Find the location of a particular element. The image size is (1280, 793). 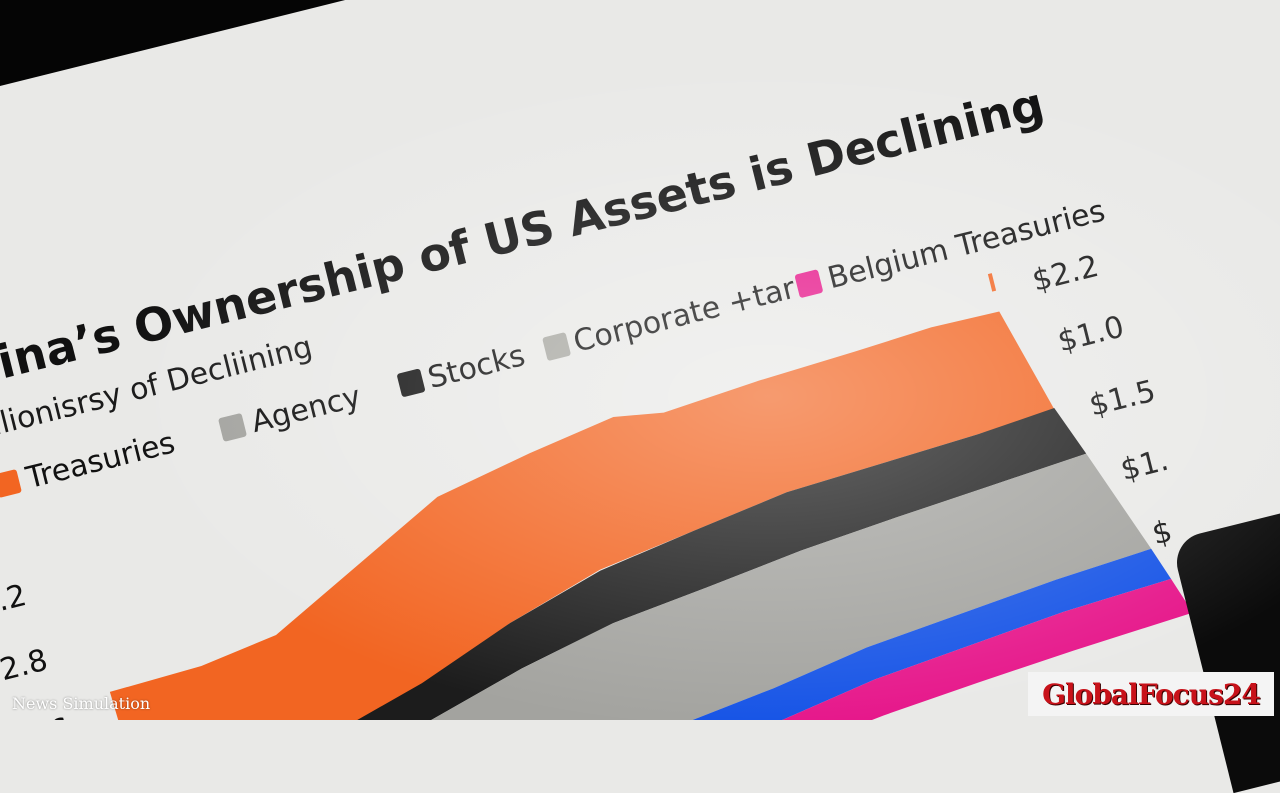

legend-swatch-agency is located at coordinates (232, 427).